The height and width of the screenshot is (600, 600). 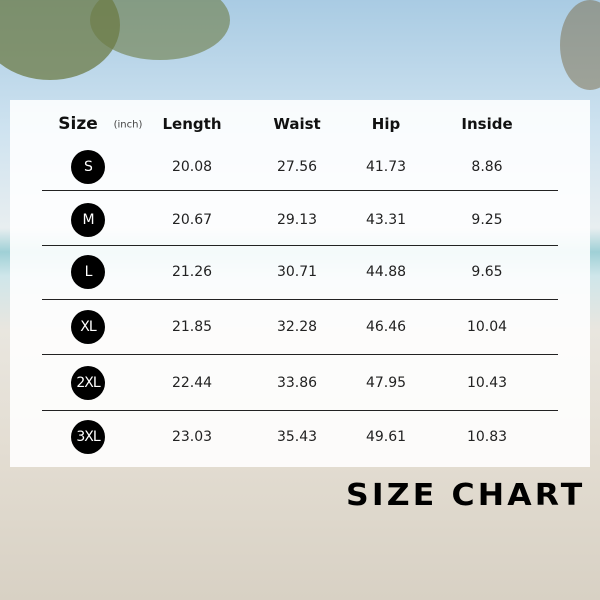 What do you see at coordinates (192, 272) in the screenshot?
I see `table-cell: 21.26` at bounding box center [192, 272].